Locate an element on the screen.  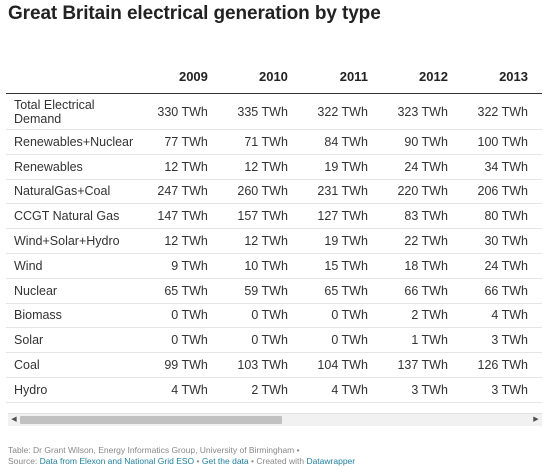
source-data-link: Data from Elexon and National Grid ESO is located at coordinates (117, 461).